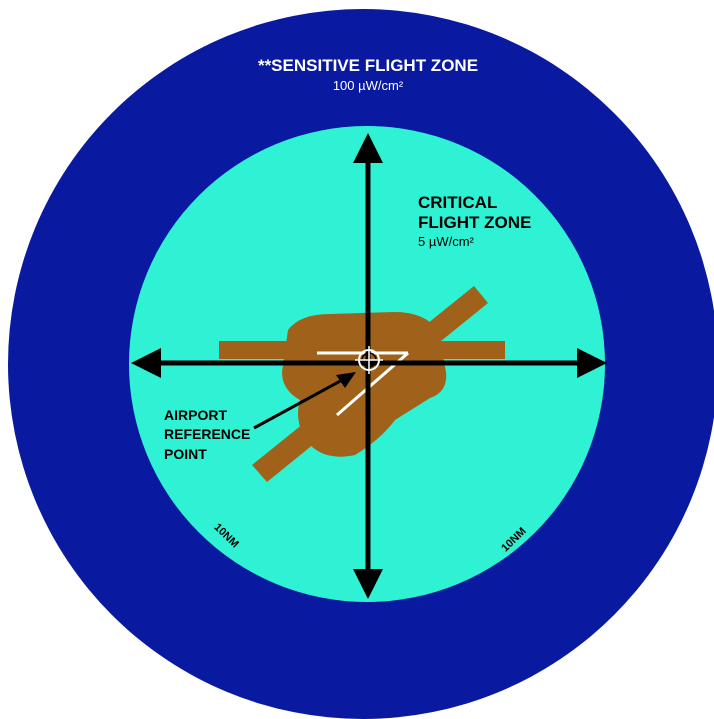 Image resolution: width=714 pixels, height=719 pixels. Describe the element at coordinates (446, 241) in the screenshot. I see `critical-zone-limit: 5 µW/cm²` at that location.